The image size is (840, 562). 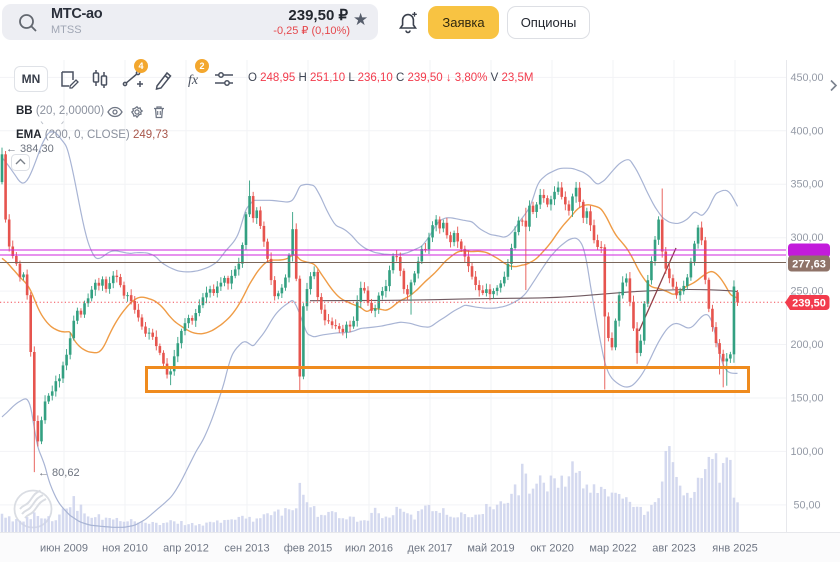 What do you see at coordinates (430, 549) in the screenshot?
I see `svg-text: дек 2017` at bounding box center [430, 549].